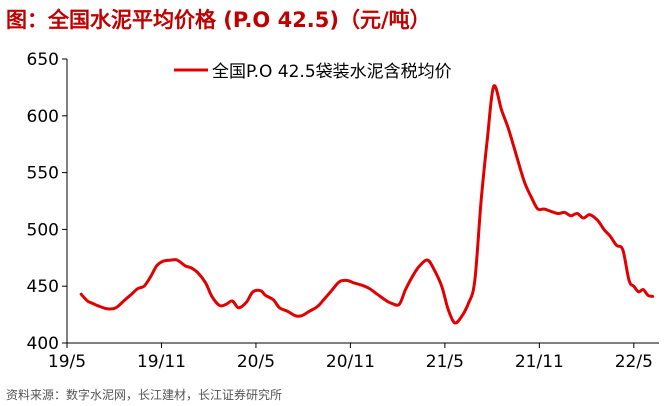  Describe the element at coordinates (539, 362) in the screenshot. I see `x-tick-label: 21/11` at that location.